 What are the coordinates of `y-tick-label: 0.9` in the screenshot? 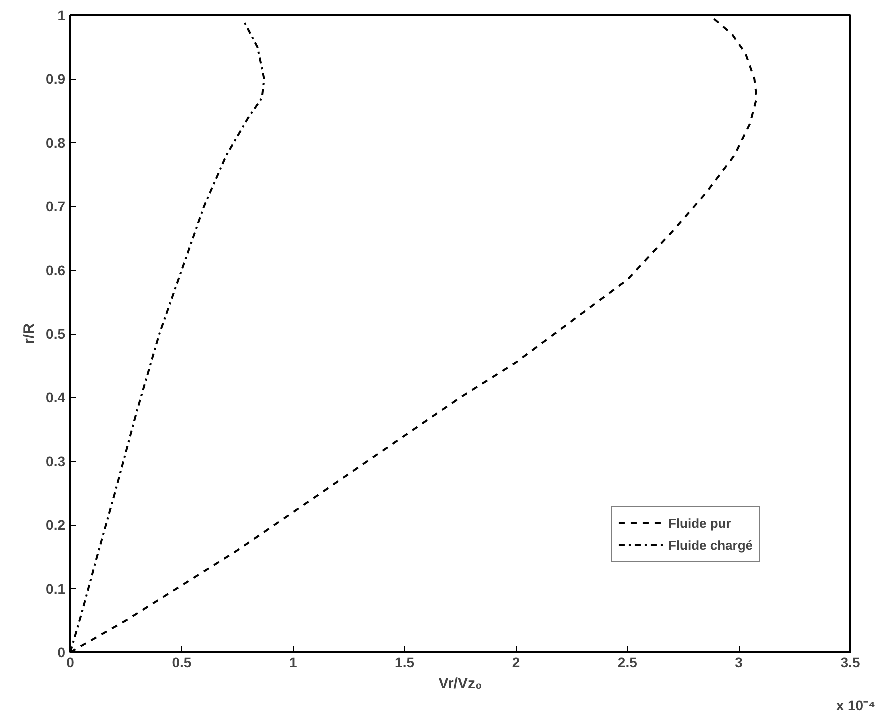 It's located at (56, 79).